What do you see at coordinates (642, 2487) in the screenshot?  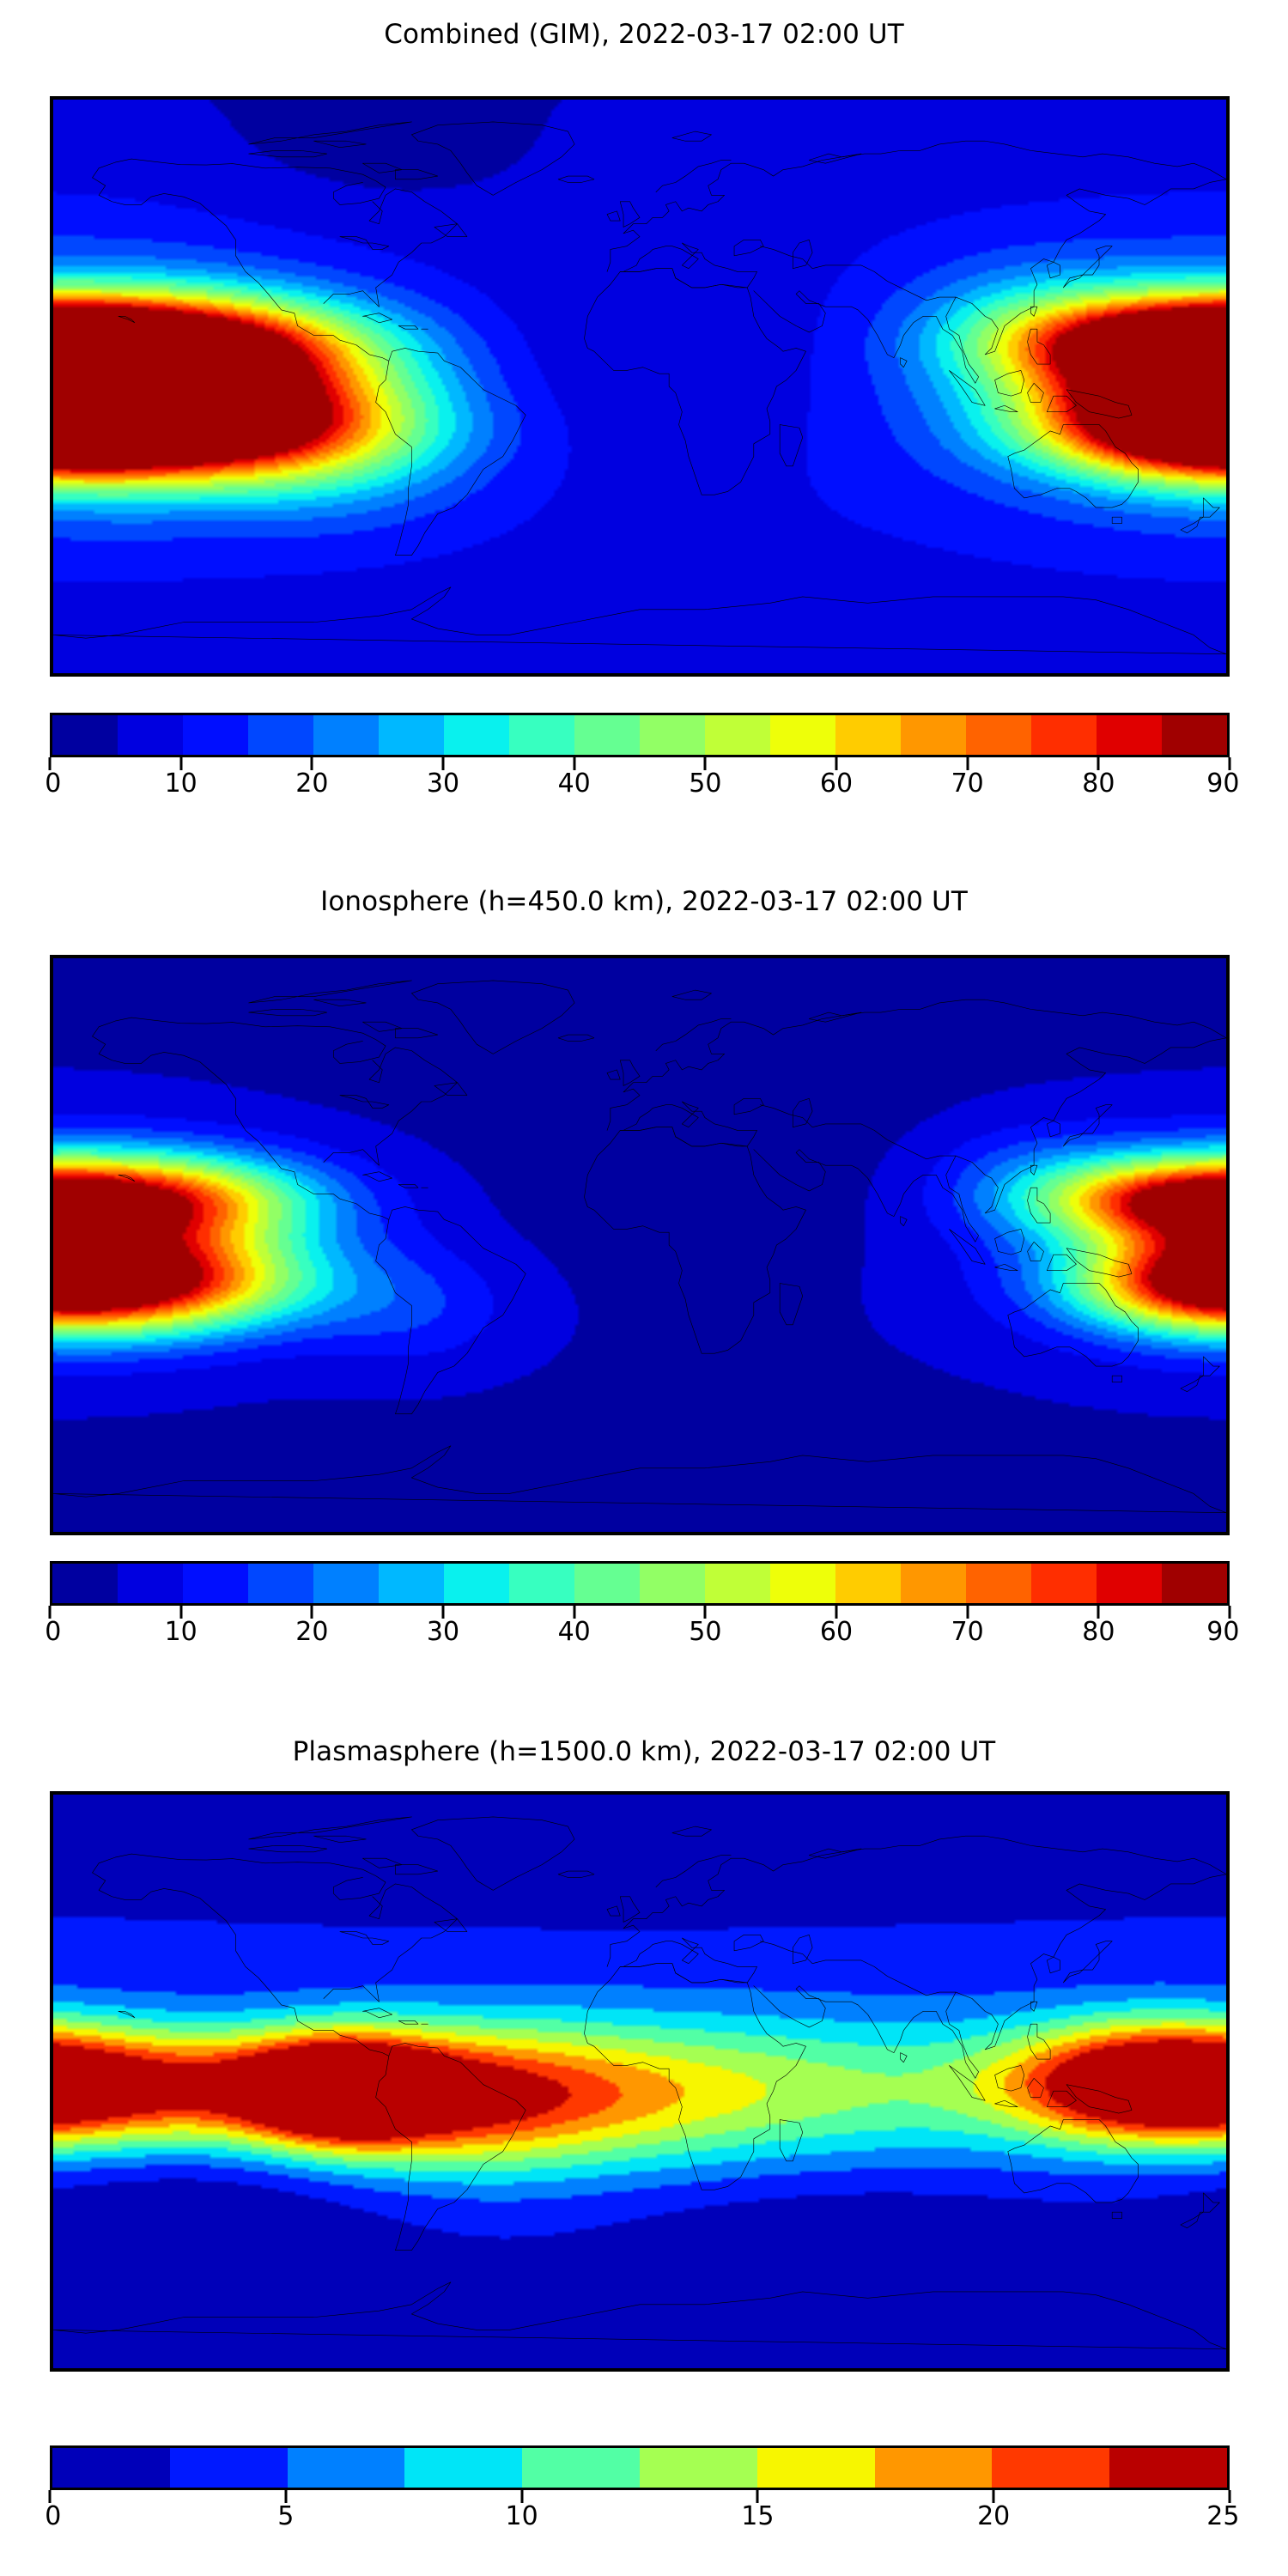 I see `colorbar-plasmasphere: 0 5 10 15 20 25` at bounding box center [642, 2487].